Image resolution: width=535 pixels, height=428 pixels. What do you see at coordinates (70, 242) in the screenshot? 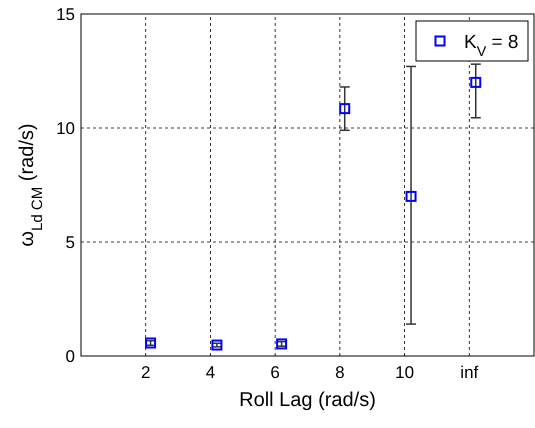
I see `y-tick-label: 5` at bounding box center [70, 242].